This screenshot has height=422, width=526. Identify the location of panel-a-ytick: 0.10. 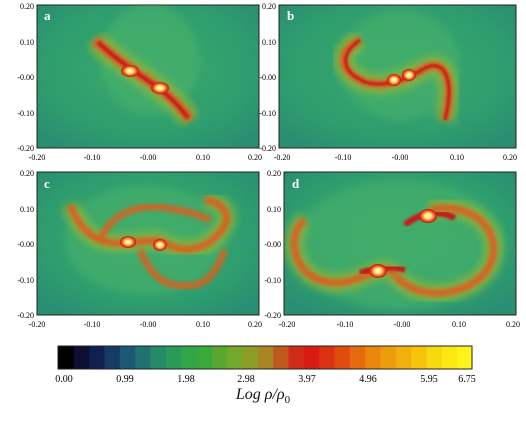
(27, 42).